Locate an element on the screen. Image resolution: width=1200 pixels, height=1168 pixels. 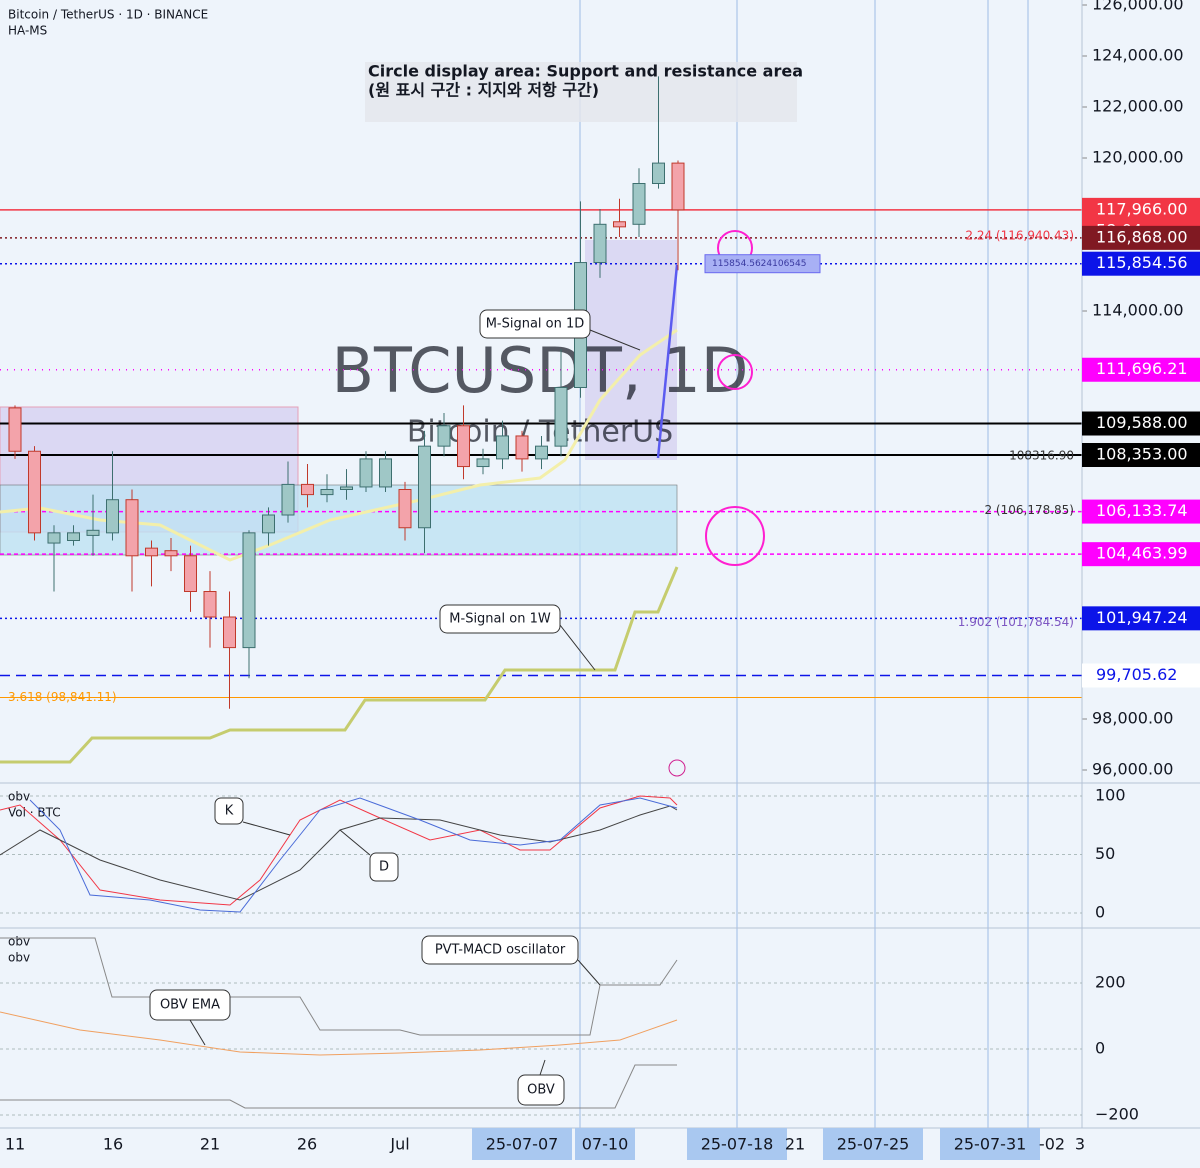
annotation: (원 표시 구간 : 지지와 저항 구간) is located at coordinates (483, 90).